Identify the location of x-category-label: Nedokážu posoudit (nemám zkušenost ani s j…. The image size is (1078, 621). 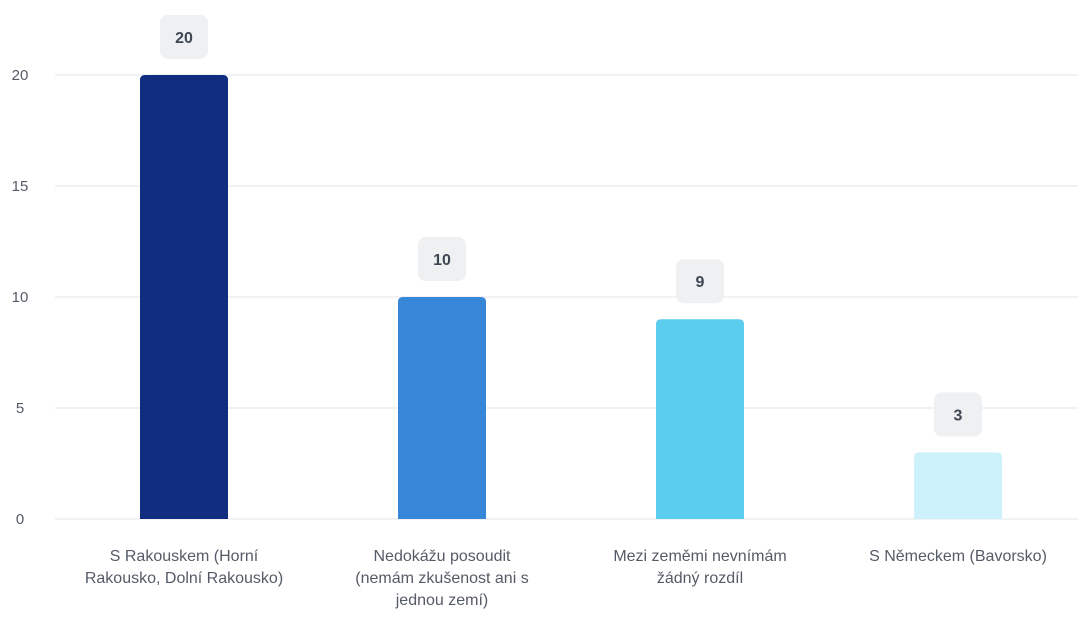
(441, 578).